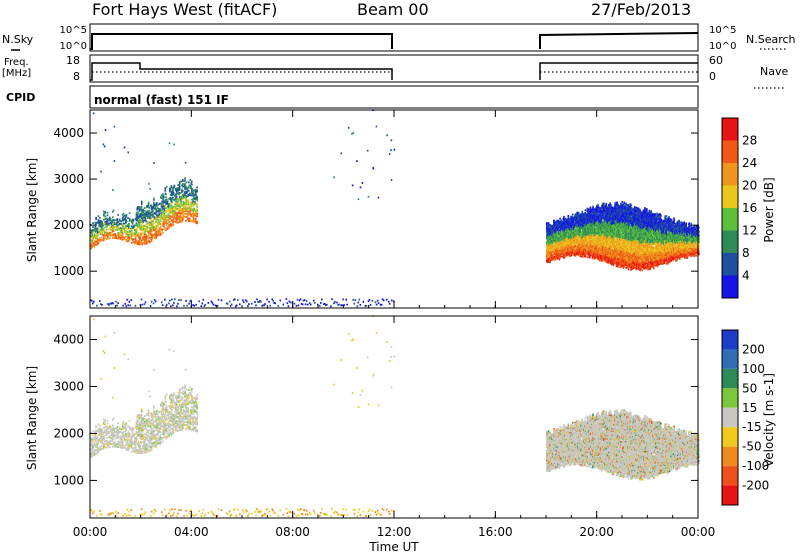 The image size is (800, 554). What do you see at coordinates (16, 62) in the screenshot?
I see `freq-label: Freq.` at bounding box center [16, 62].